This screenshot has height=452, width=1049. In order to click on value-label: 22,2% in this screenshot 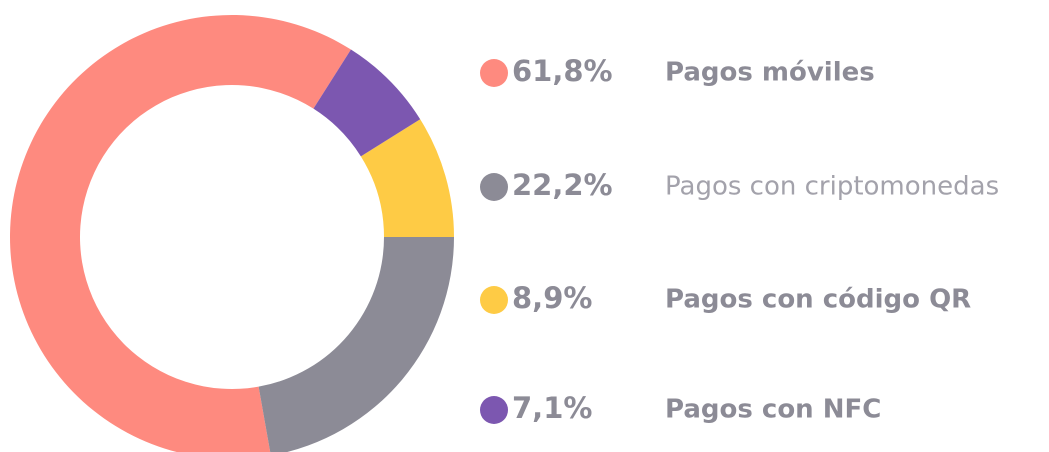, I will do `click(562, 185)`.